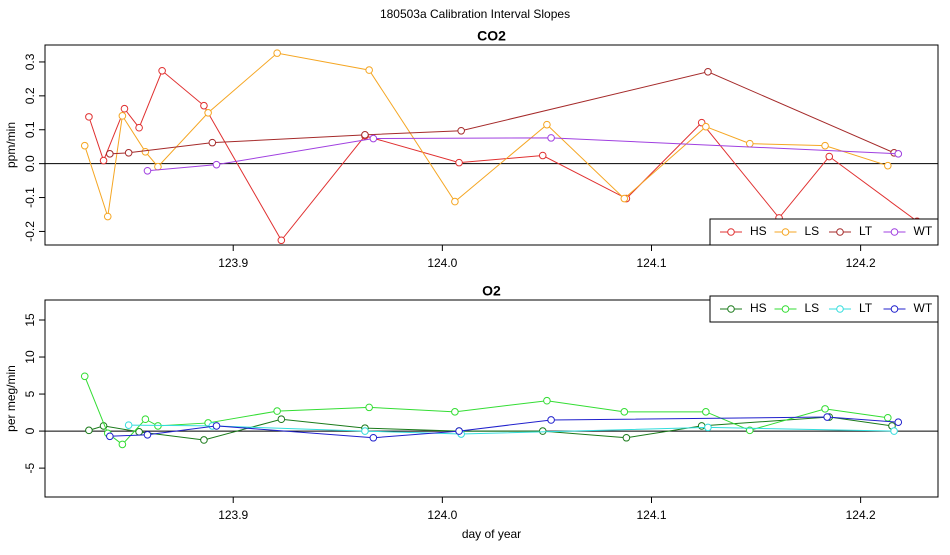 The width and height of the screenshot is (950, 555). I want to click on y-tick-label: 5, so click(30, 393).